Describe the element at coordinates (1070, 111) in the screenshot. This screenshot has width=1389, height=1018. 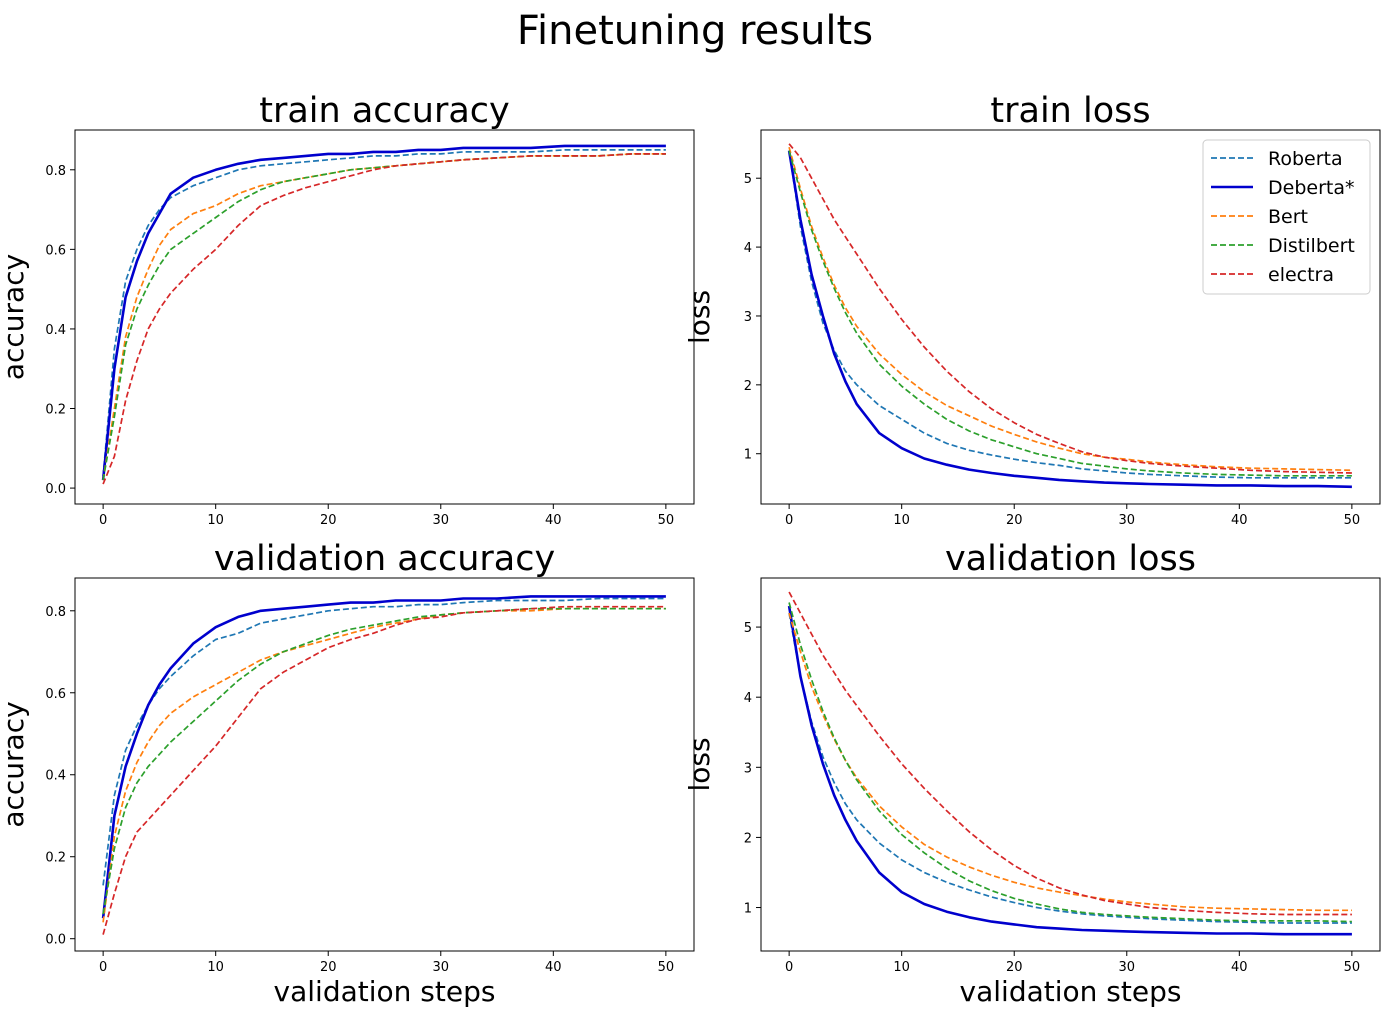
I see `panel-title: train loss` at that location.